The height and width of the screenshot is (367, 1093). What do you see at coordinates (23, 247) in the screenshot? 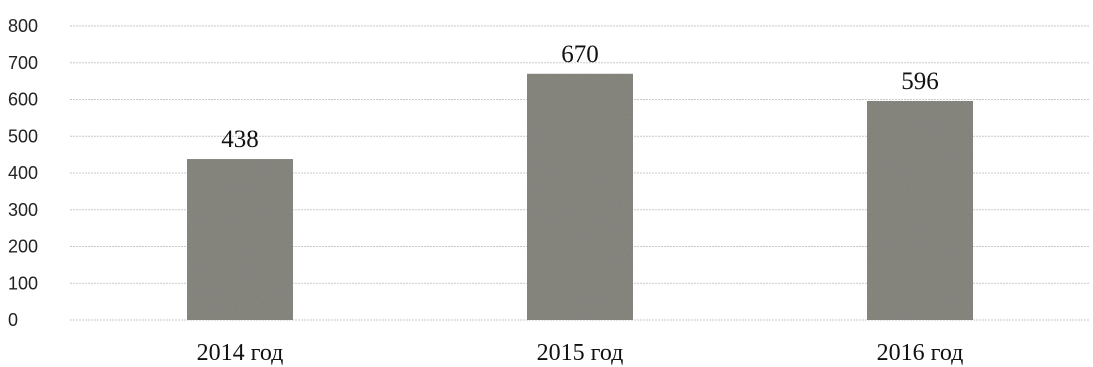
I see `y-tick-label-200: 200` at bounding box center [23, 247].